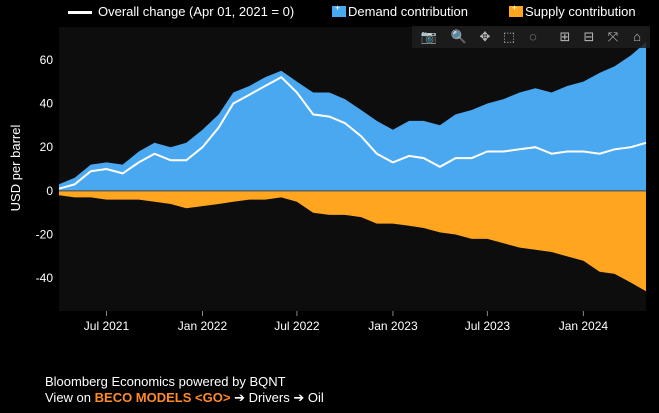 This screenshot has height=413, width=659. Describe the element at coordinates (613, 36) in the screenshot. I see `autoscale-icon: ⤧` at that location.